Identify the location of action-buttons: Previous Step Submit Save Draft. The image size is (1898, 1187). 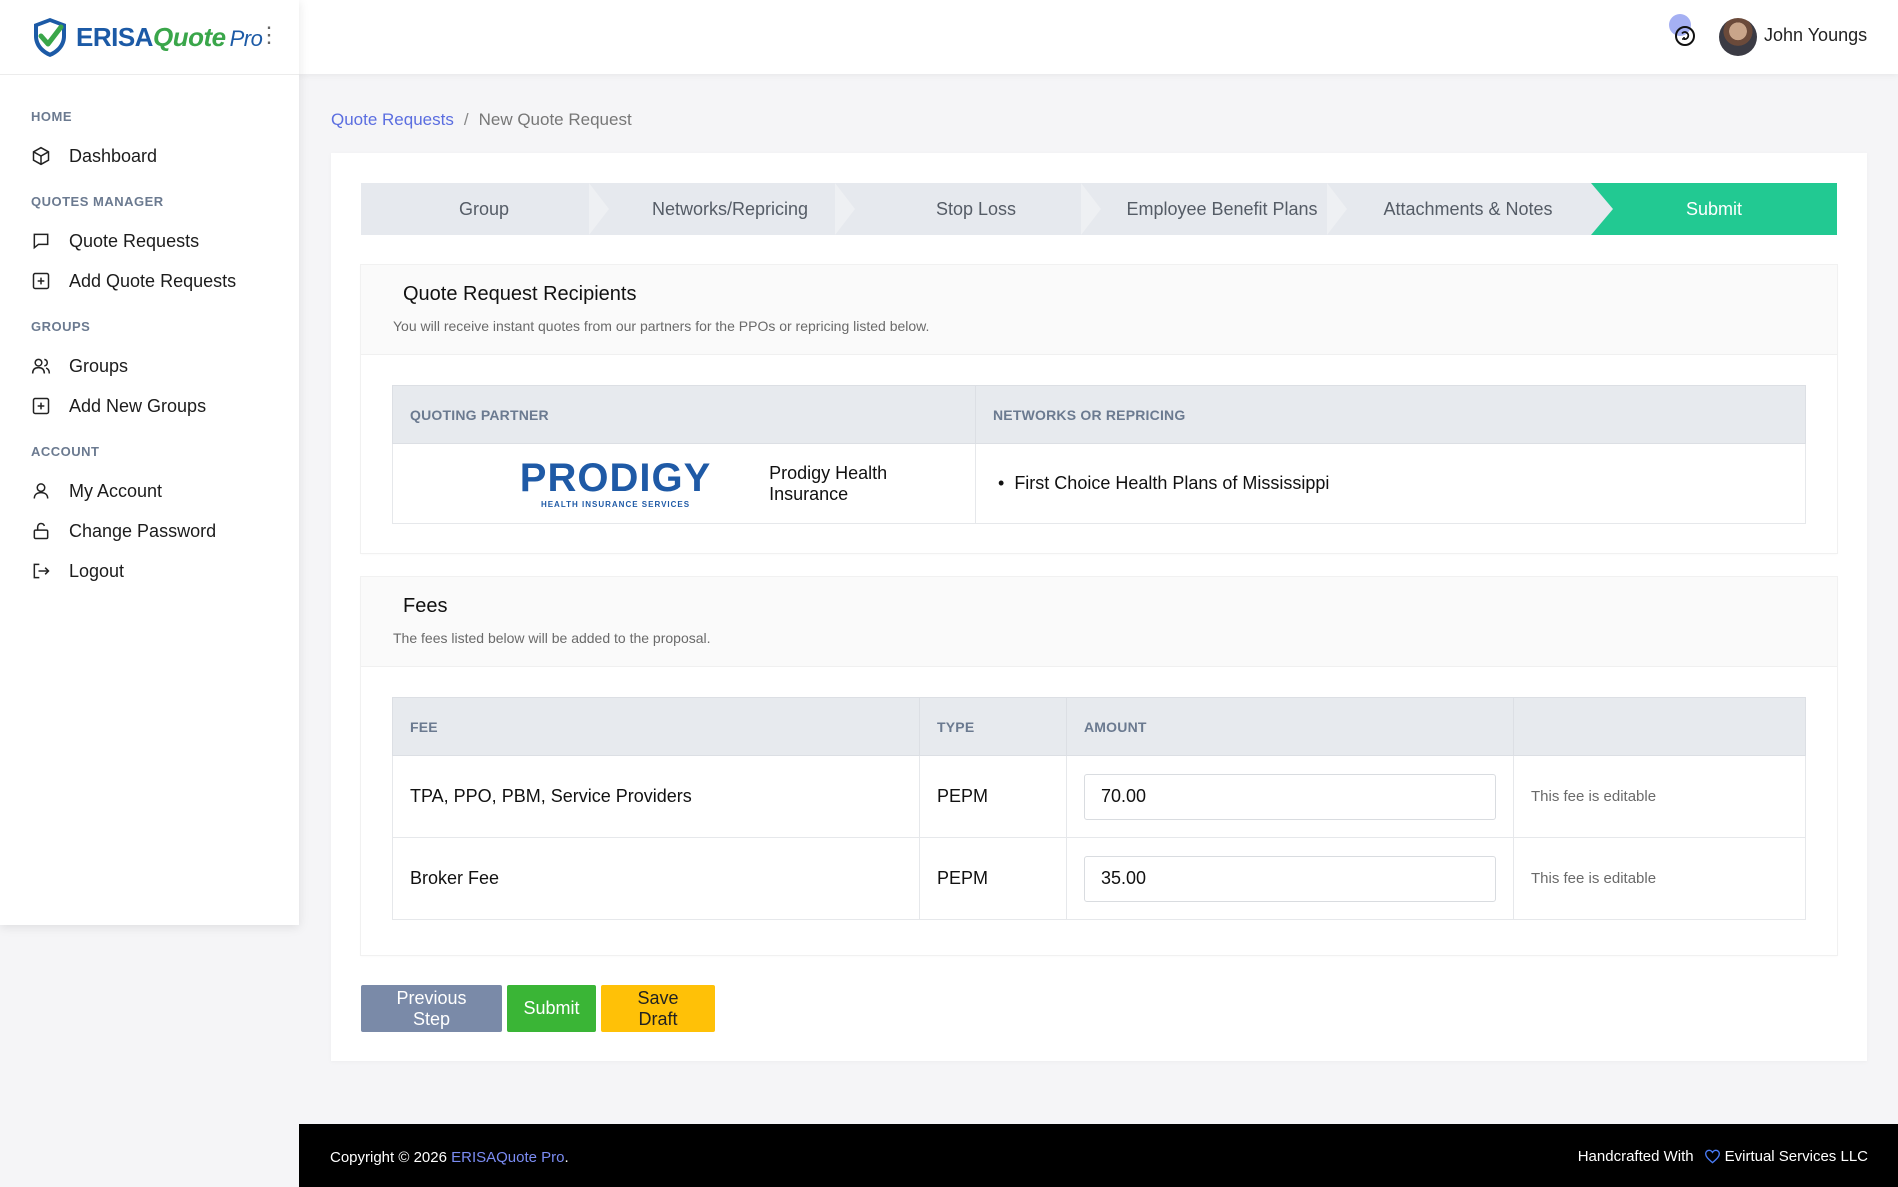
(538, 1008).